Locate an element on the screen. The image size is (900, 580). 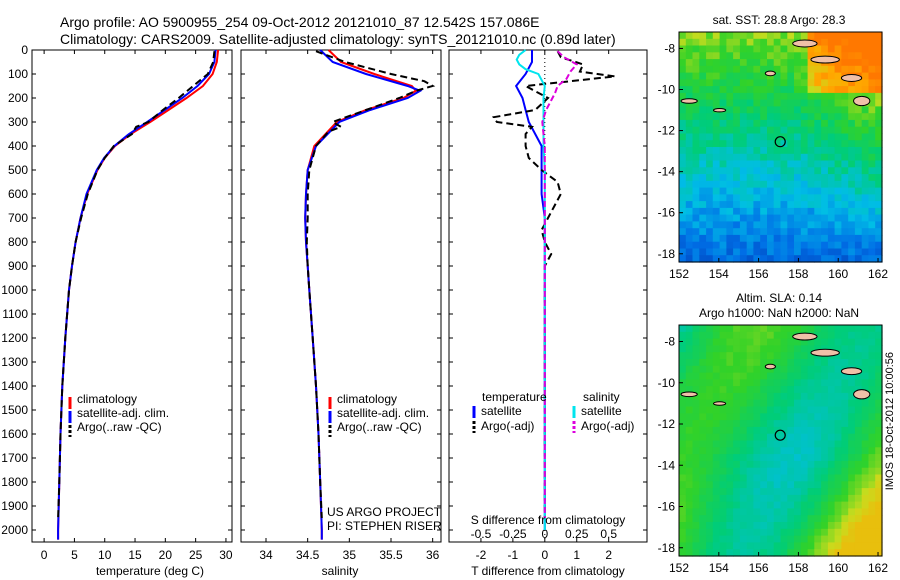
x-tick-label: -1 is located at coordinates (513, 555).